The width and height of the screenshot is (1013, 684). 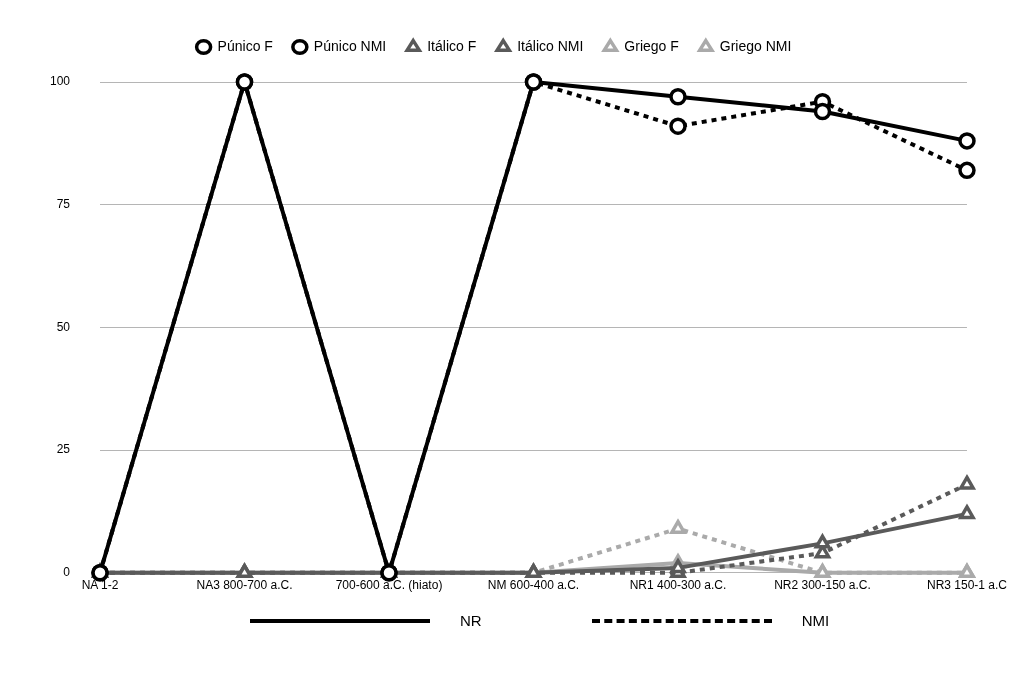 What do you see at coordinates (651, 45) in the screenshot?
I see `legend-label: Griego F` at bounding box center [651, 45].